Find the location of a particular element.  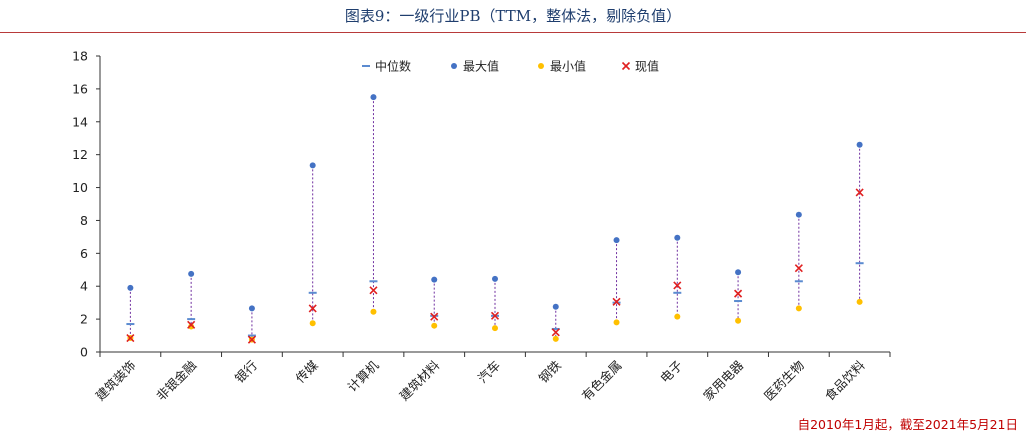

y-tick-label: 2 is located at coordinates (84, 319).